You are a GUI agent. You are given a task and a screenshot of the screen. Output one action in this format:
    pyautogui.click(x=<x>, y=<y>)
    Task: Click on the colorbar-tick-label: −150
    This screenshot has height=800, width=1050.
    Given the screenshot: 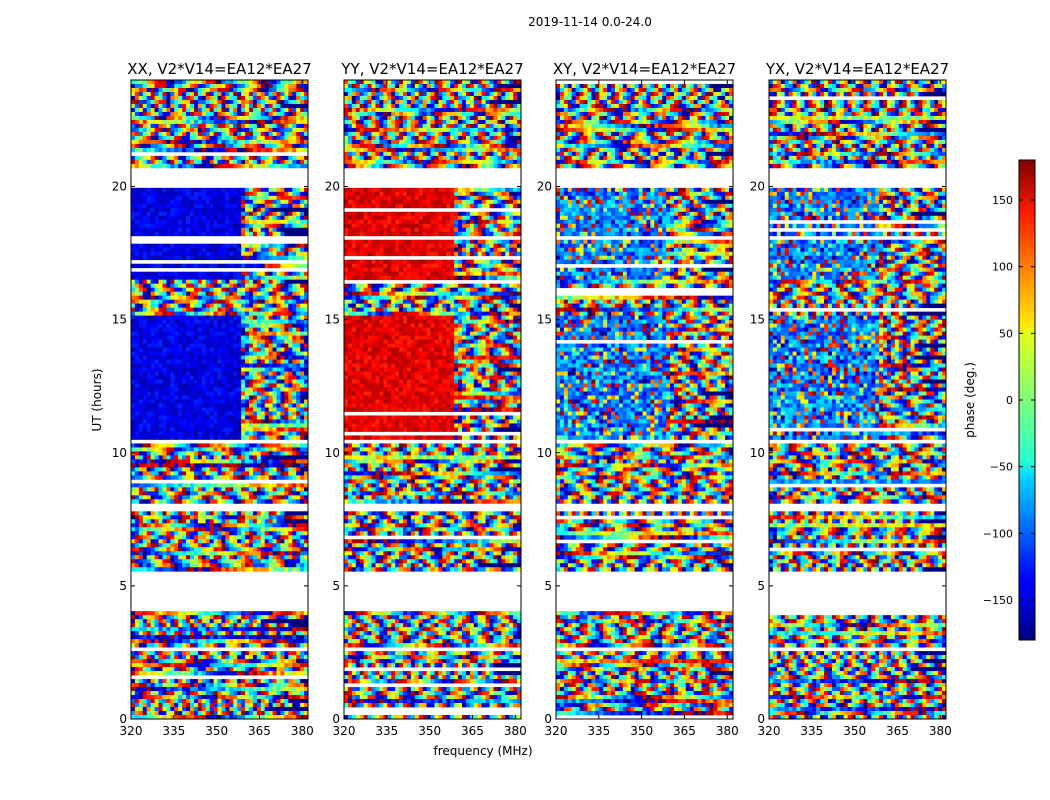 What is the action you would take?
    pyautogui.click(x=998, y=600)
    